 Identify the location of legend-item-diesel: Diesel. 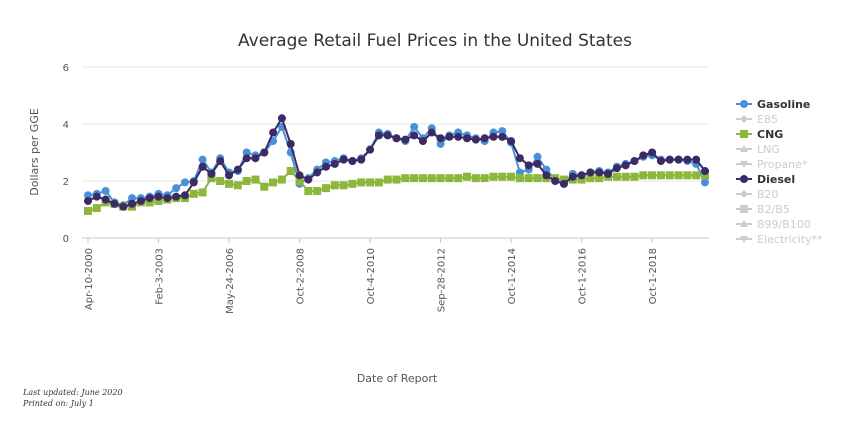
(765, 179).